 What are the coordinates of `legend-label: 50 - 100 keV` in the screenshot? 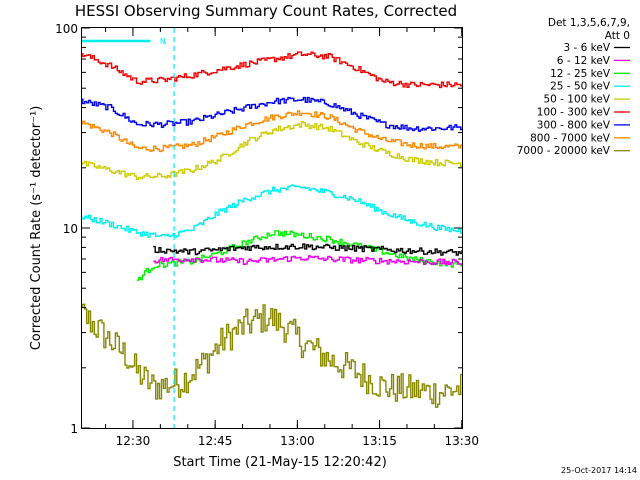 It's located at (576, 100).